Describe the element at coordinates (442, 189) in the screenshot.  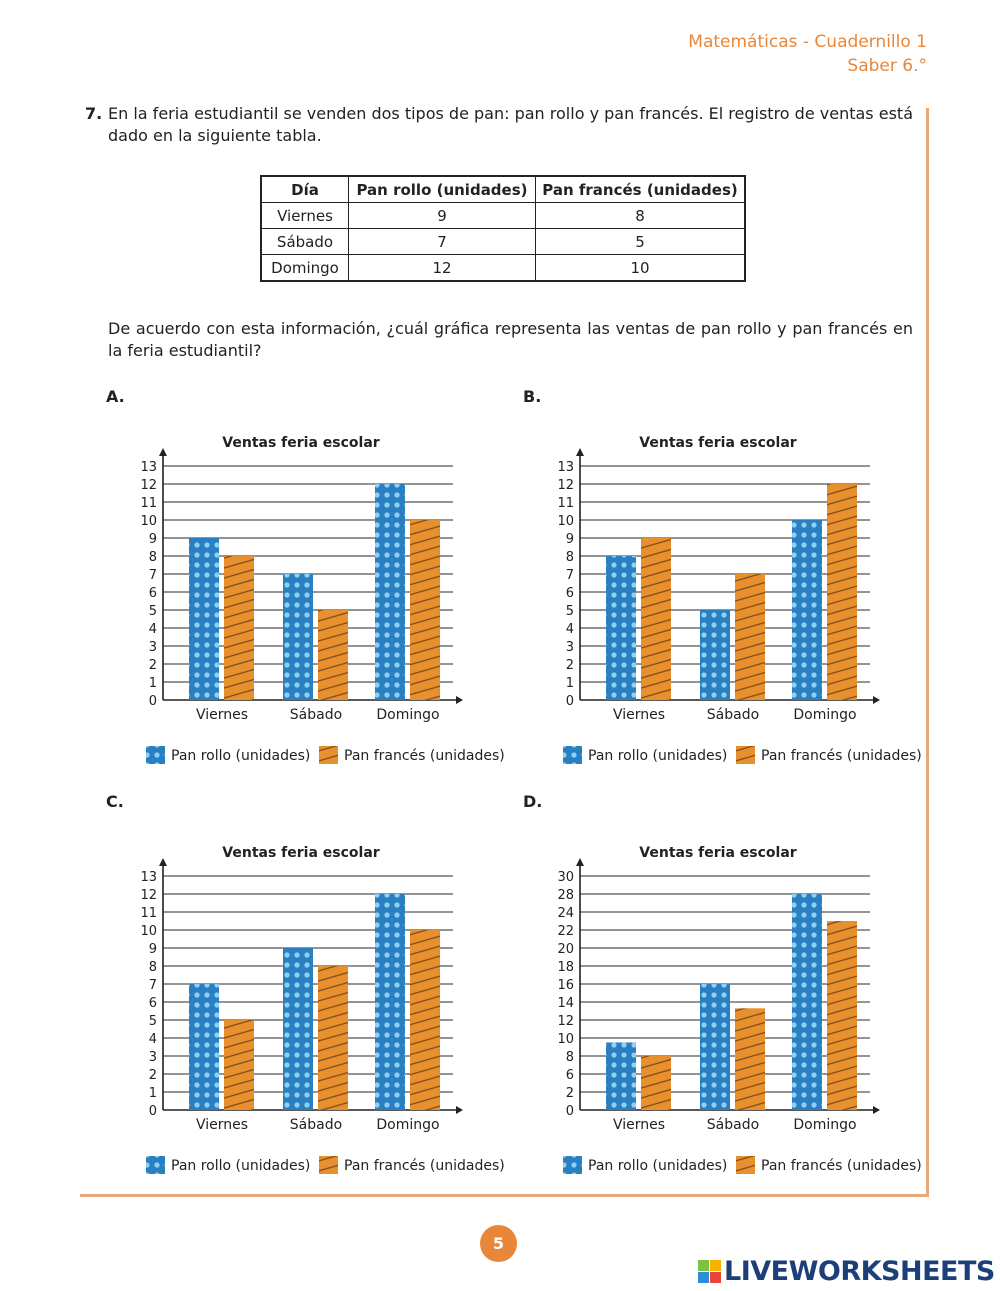
I see `table-header: Pan rollo (unidades)` at that location.